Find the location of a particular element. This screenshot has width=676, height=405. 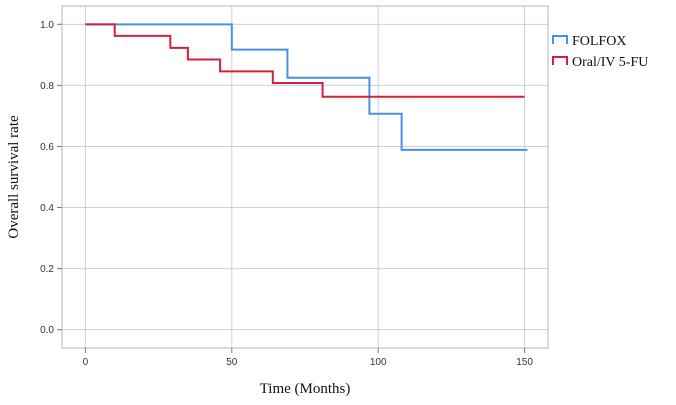

y-tick-label: 0.6 is located at coordinates (47, 147).